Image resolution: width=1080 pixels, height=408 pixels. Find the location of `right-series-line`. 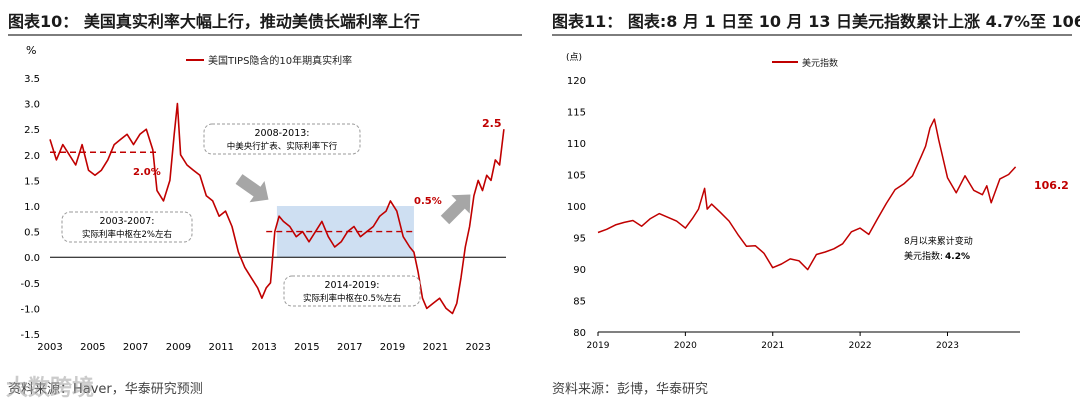

right-series-line is located at coordinates (807, 194).